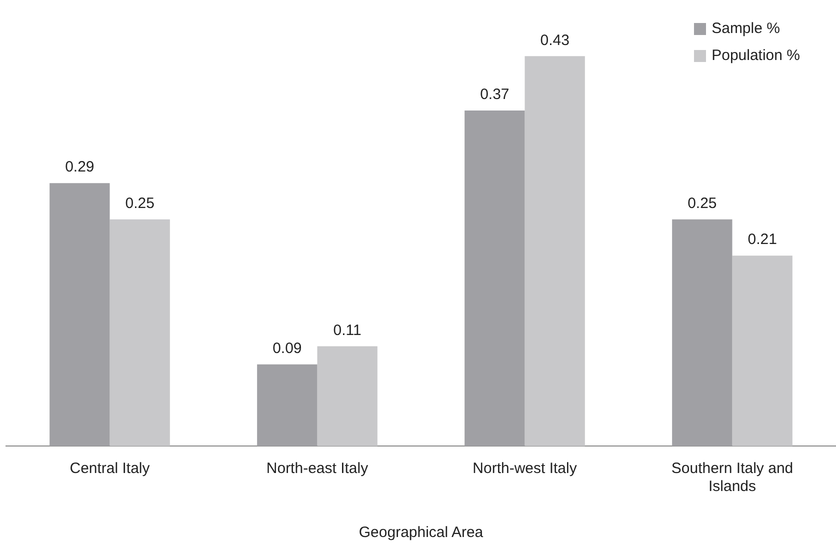 The height and width of the screenshot is (552, 836). Describe the element at coordinates (317, 469) in the screenshot. I see `x-tick-label: North-east Italy` at that location.